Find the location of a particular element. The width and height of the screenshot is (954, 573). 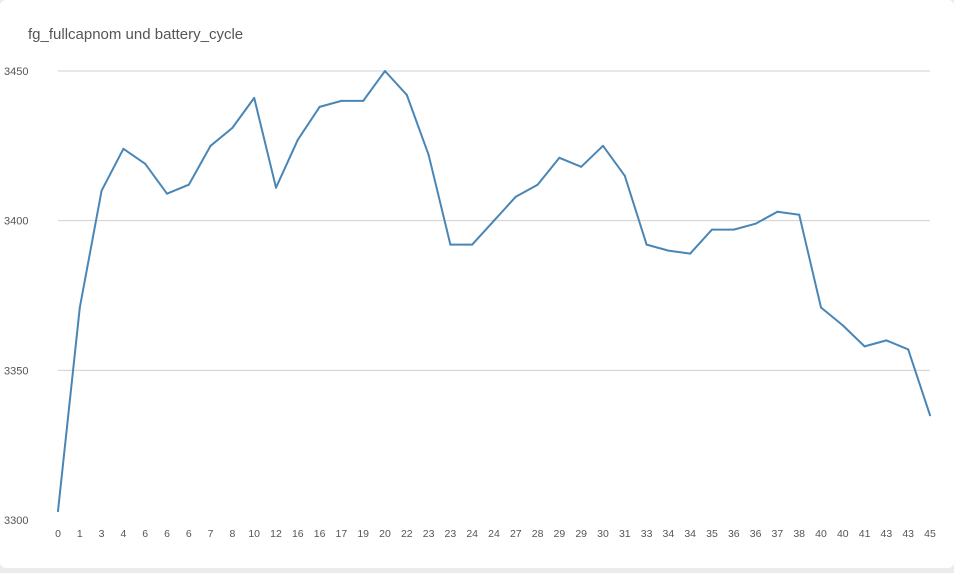

x-tick-label: 38 is located at coordinates (799, 534).